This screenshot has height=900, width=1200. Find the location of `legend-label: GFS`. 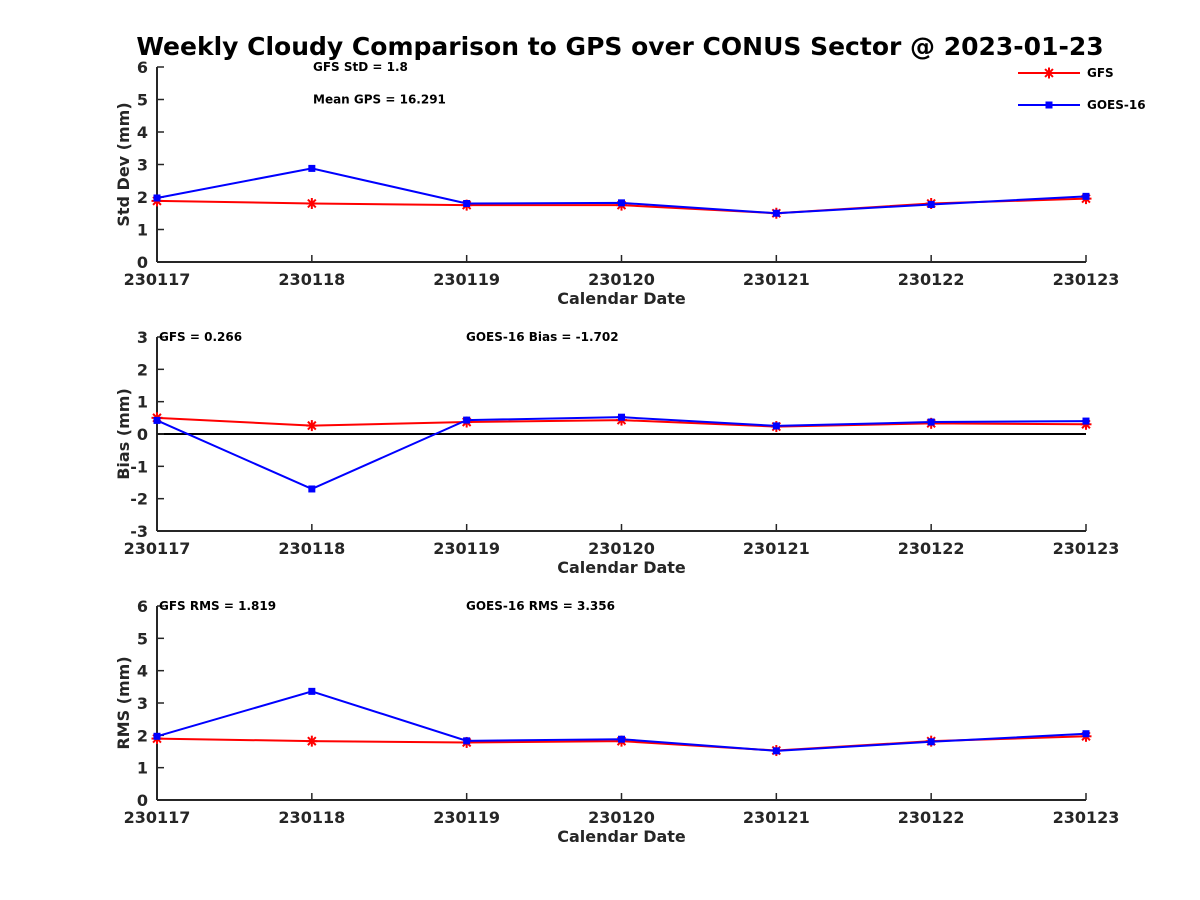

legend-label: GFS is located at coordinates (1100, 73).